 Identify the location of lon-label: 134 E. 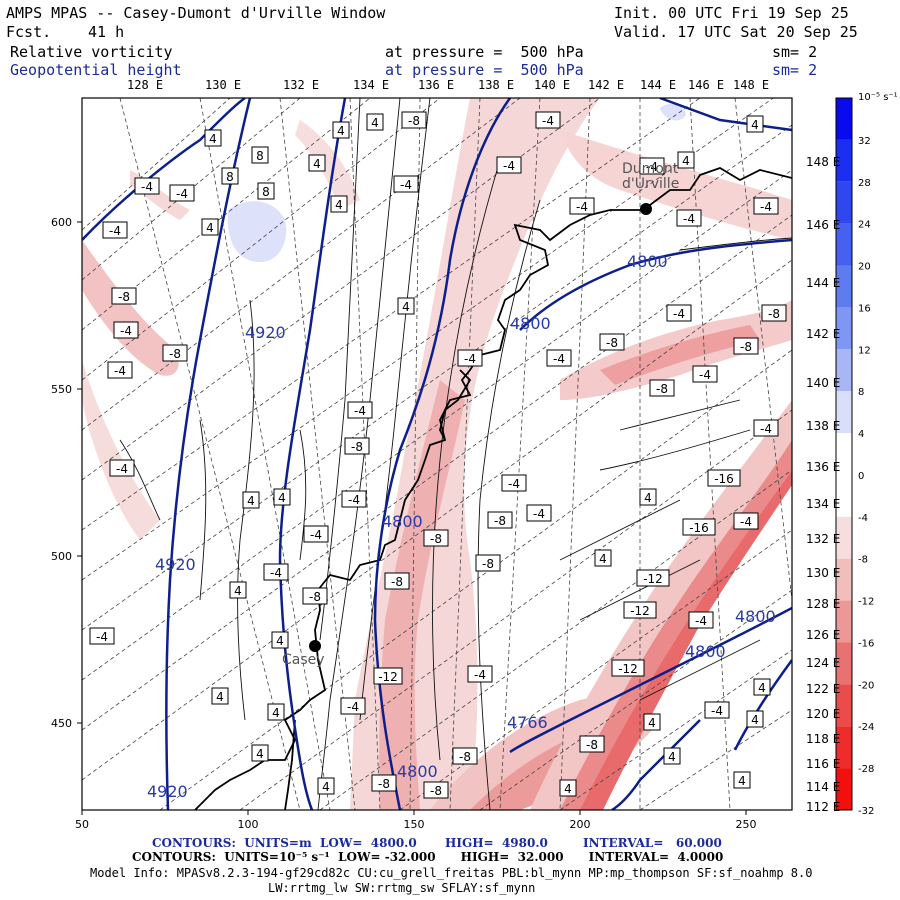
(371, 85).